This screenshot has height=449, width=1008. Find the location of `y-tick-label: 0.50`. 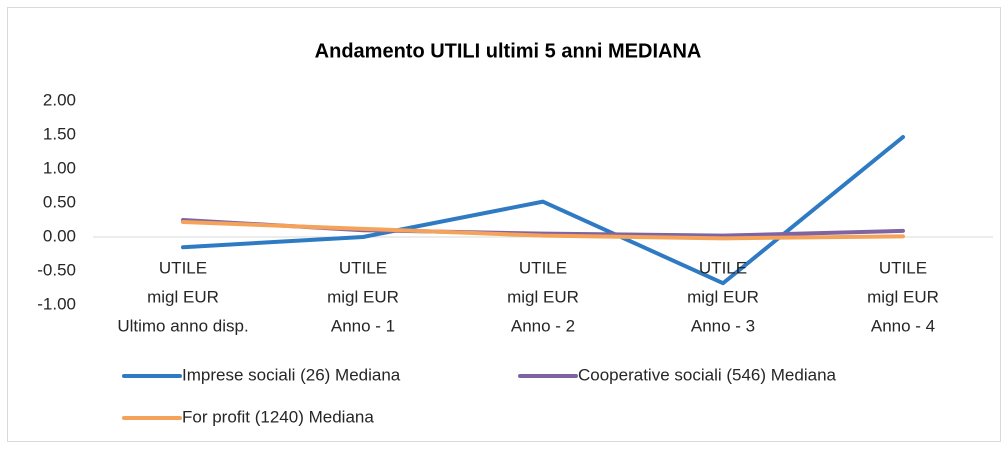

y-tick-label: 0.50 is located at coordinates (59, 201).